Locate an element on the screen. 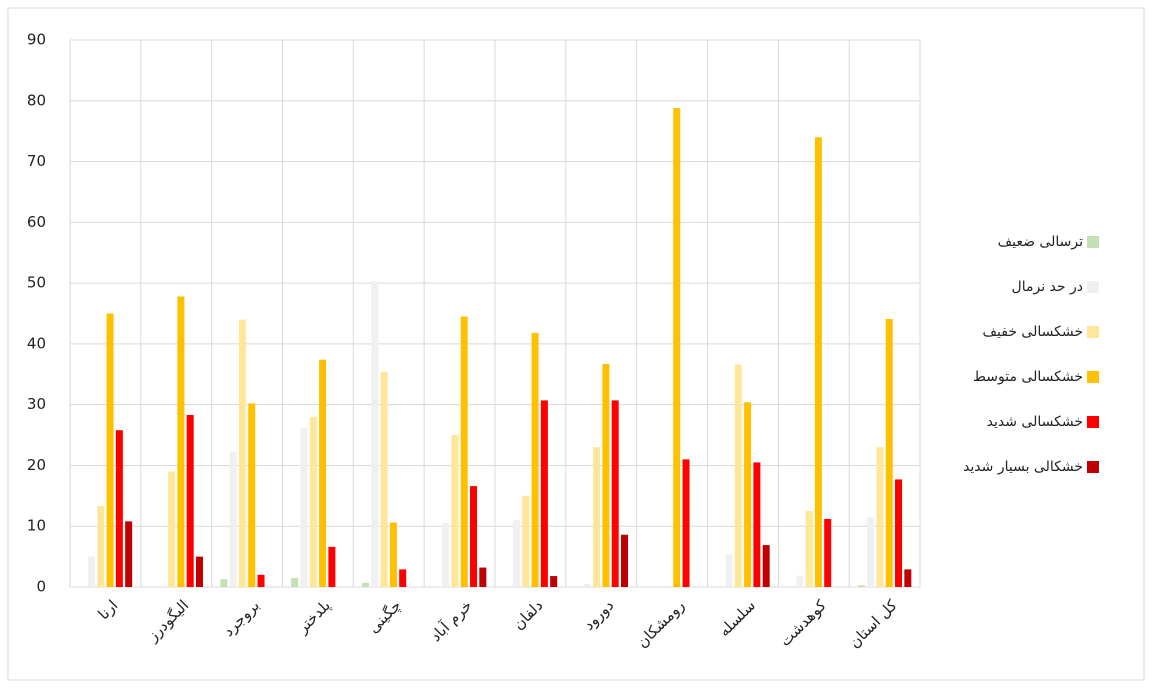 The width and height of the screenshot is (1152, 692). legend-label: خشکسالی خفیف is located at coordinates (1033, 332).